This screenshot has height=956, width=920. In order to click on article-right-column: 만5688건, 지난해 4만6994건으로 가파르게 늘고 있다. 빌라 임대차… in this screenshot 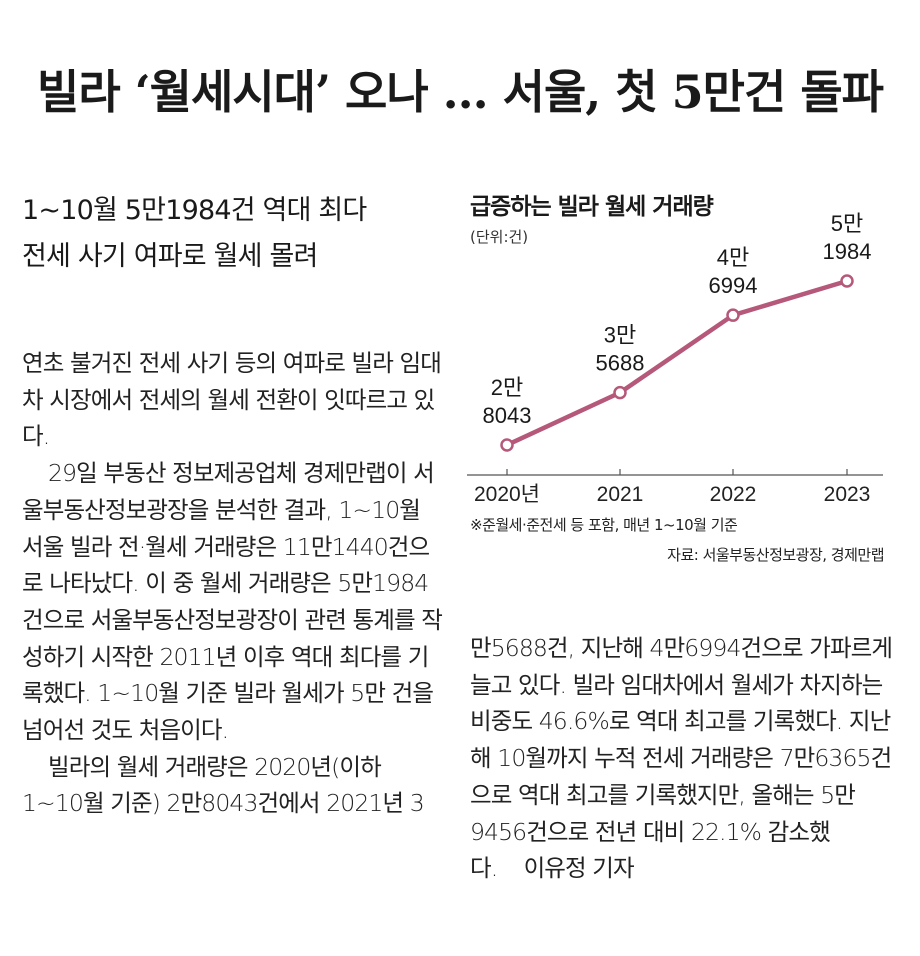, I will do `click(682, 758)`.